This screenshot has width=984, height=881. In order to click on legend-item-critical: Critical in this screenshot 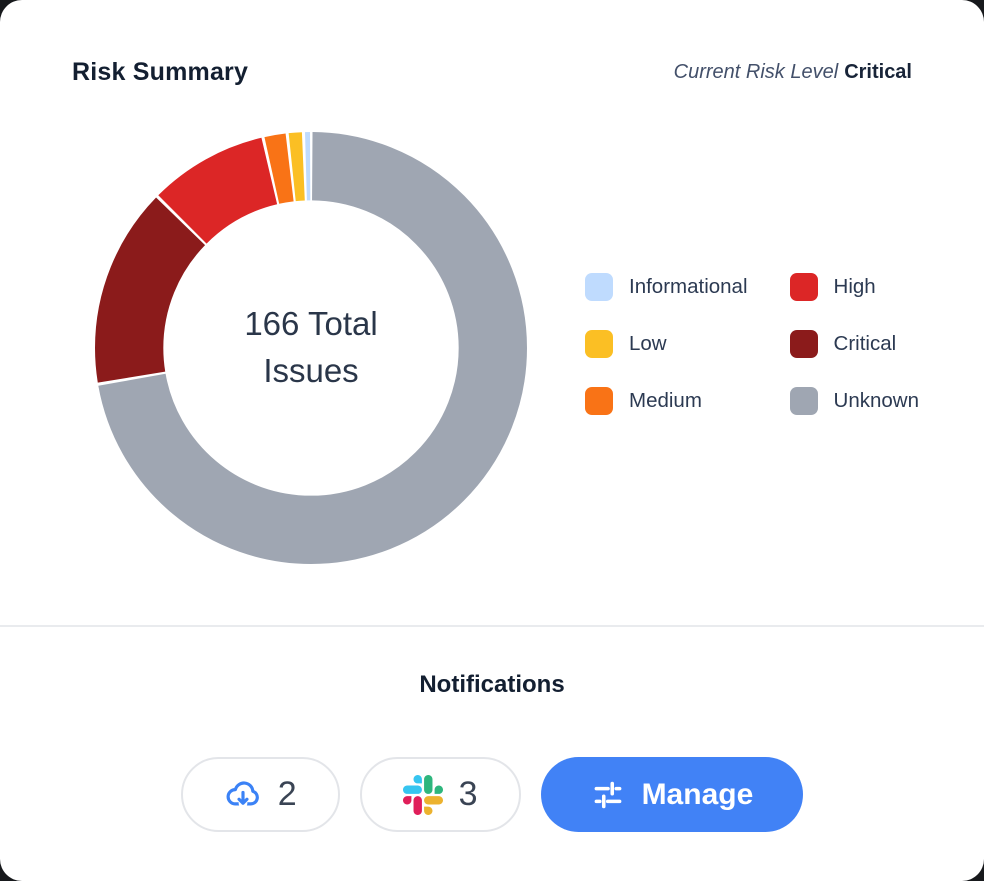, I will do `click(854, 344)`.